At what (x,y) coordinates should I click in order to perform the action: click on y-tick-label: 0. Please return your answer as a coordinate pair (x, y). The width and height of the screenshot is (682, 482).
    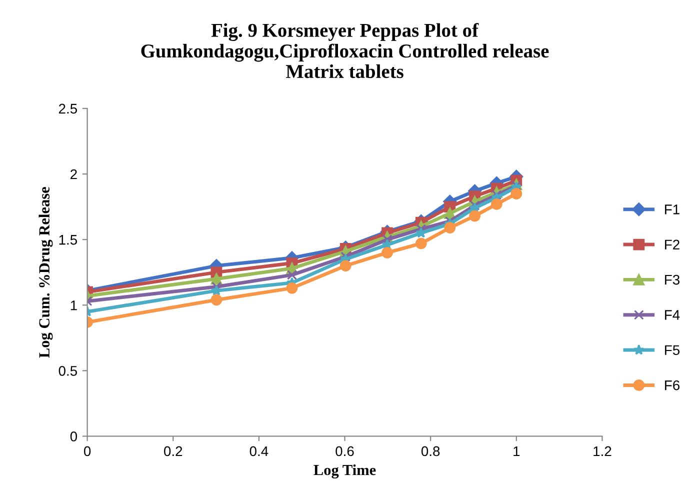
    Looking at the image, I should click on (74, 437).